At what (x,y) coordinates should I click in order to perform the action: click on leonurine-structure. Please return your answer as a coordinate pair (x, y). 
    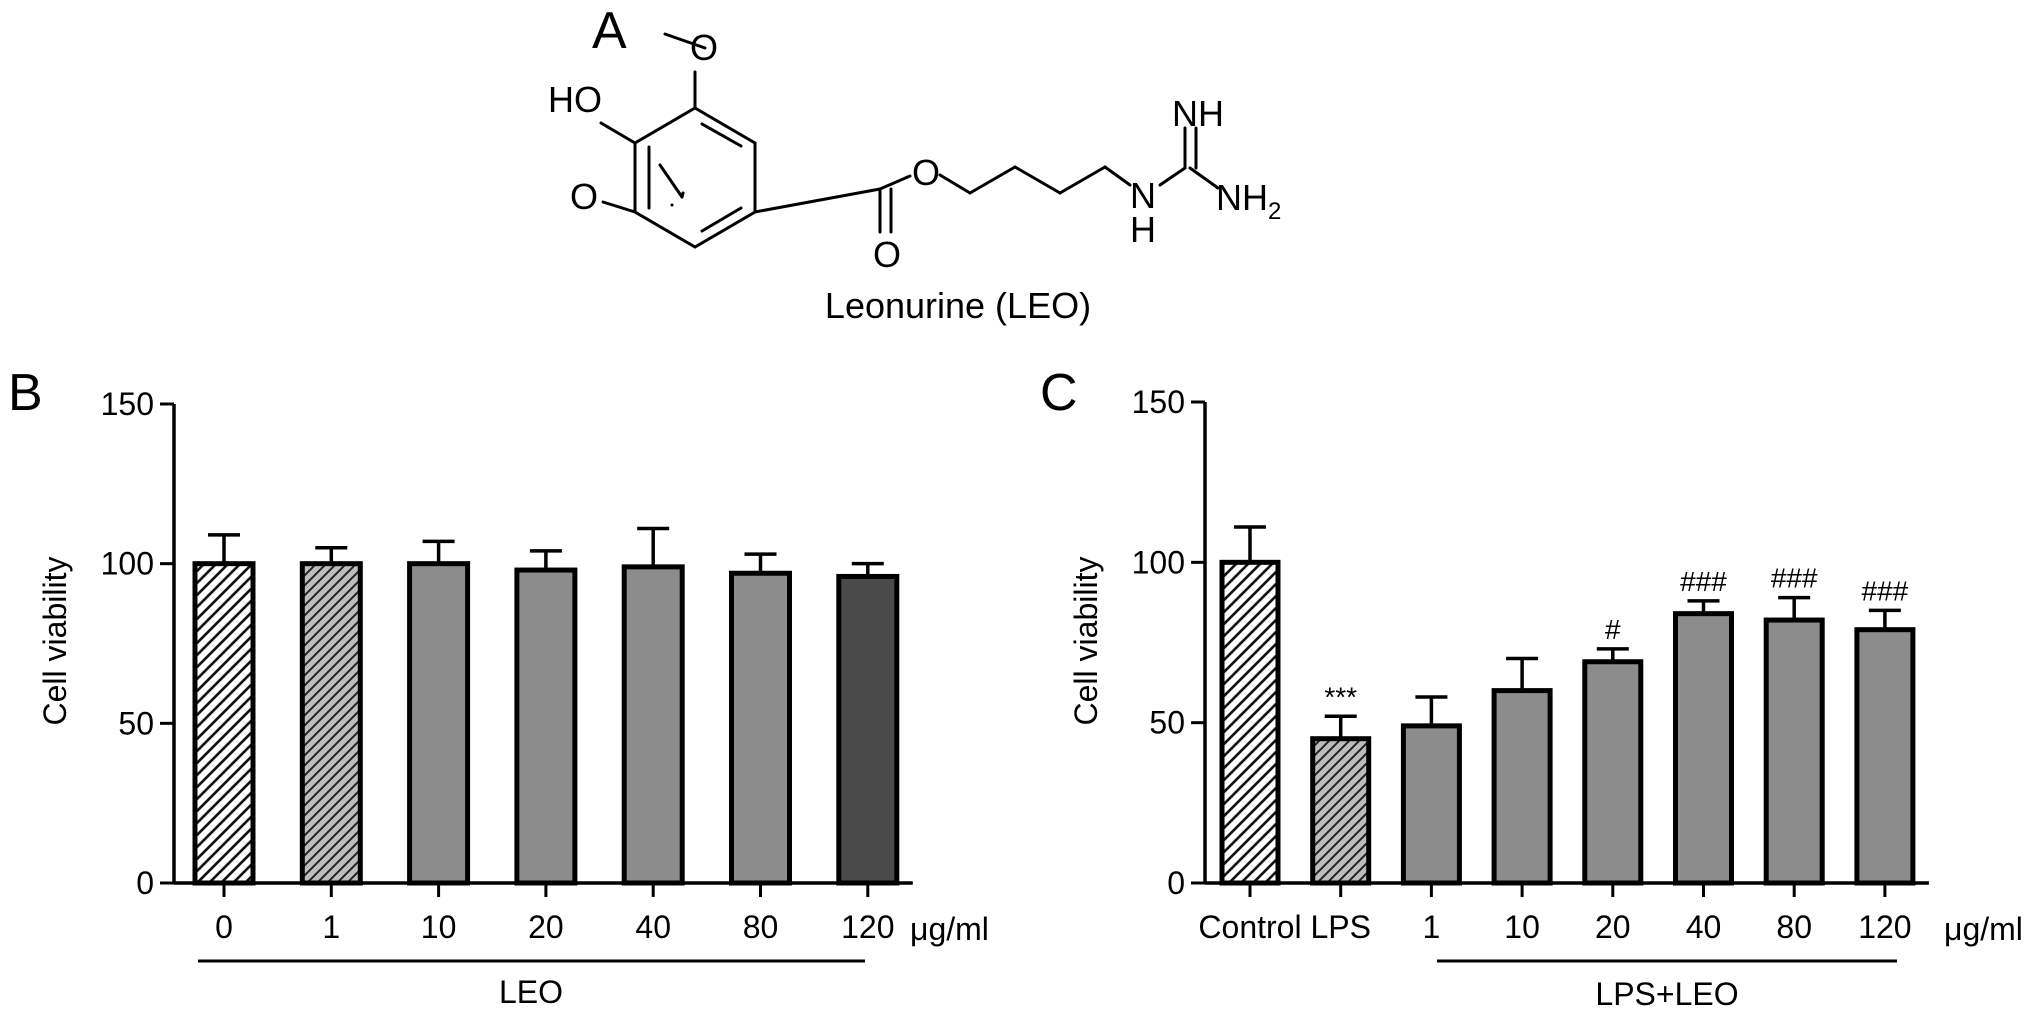
    Looking at the image, I should click on (909, 140).